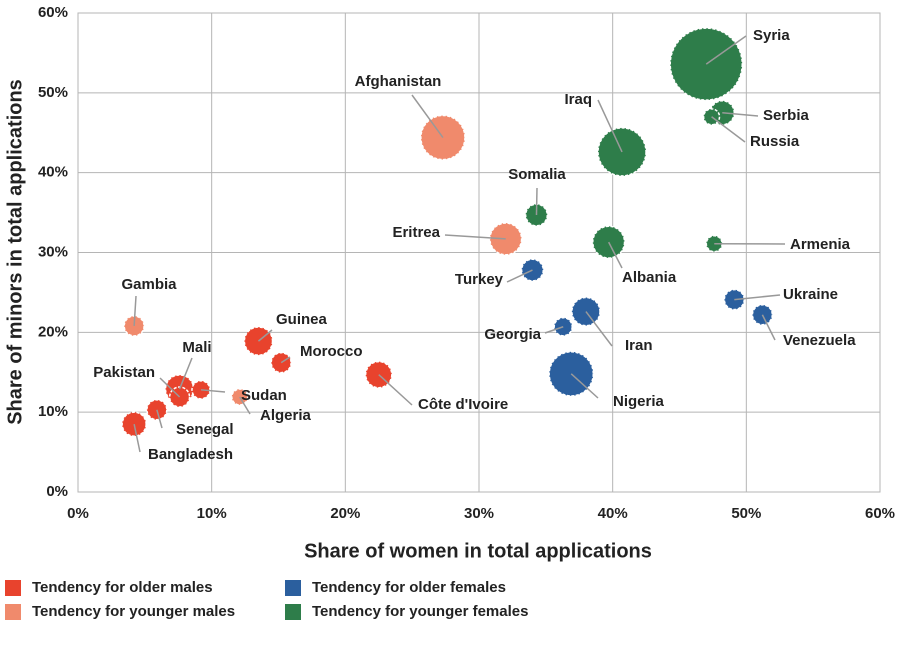 The image size is (901, 653). I want to click on legend-label: Tendency for younger females, so click(420, 611).